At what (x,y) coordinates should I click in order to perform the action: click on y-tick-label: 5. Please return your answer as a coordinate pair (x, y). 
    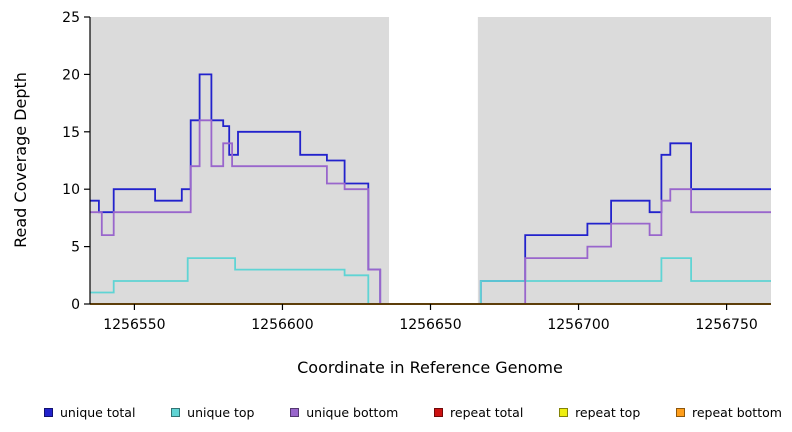
    Looking at the image, I should click on (75, 248).